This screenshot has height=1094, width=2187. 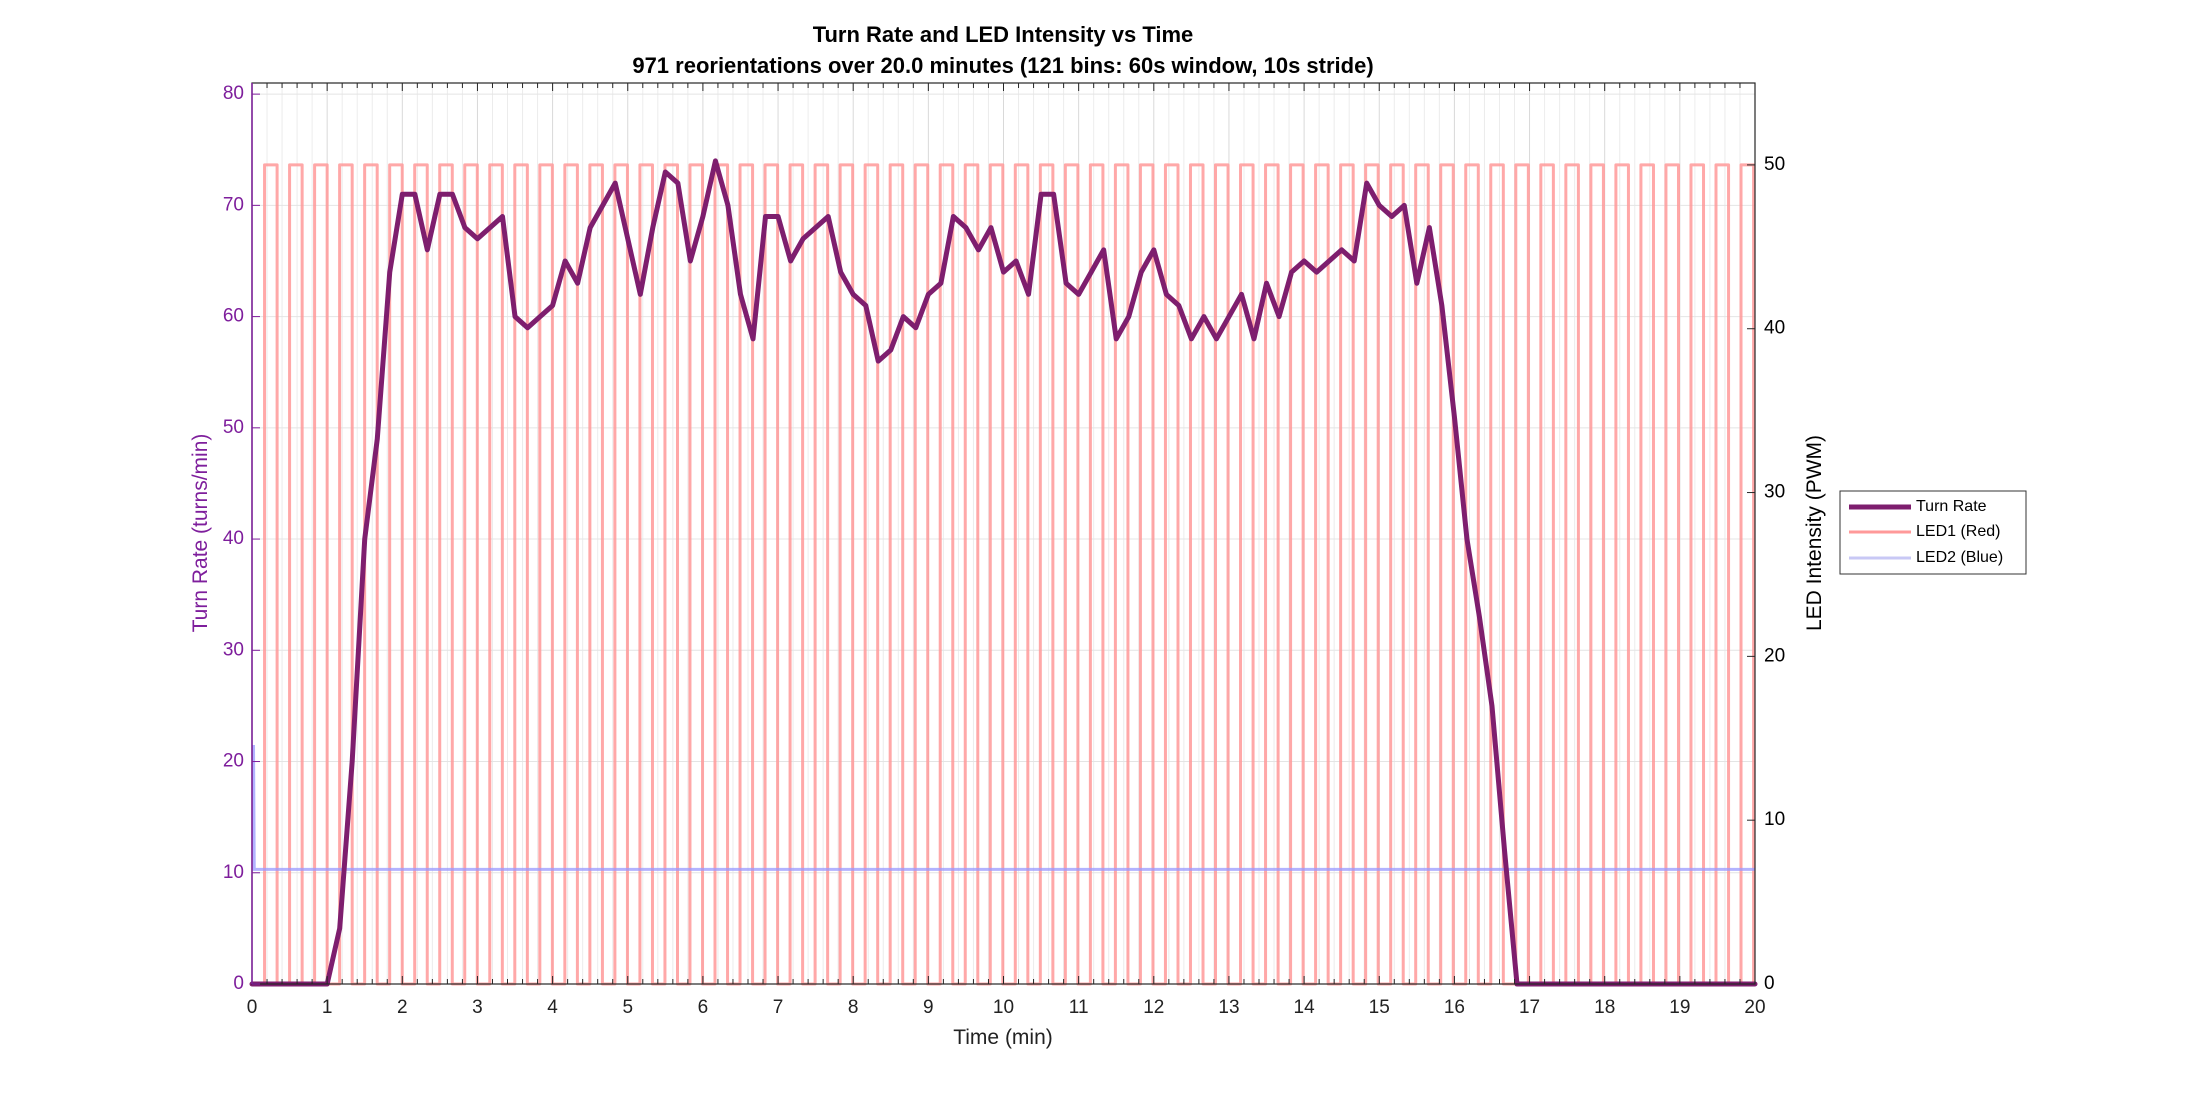 What do you see at coordinates (1774, 819) in the screenshot?
I see `right-y-tick-label: 10` at bounding box center [1774, 819].